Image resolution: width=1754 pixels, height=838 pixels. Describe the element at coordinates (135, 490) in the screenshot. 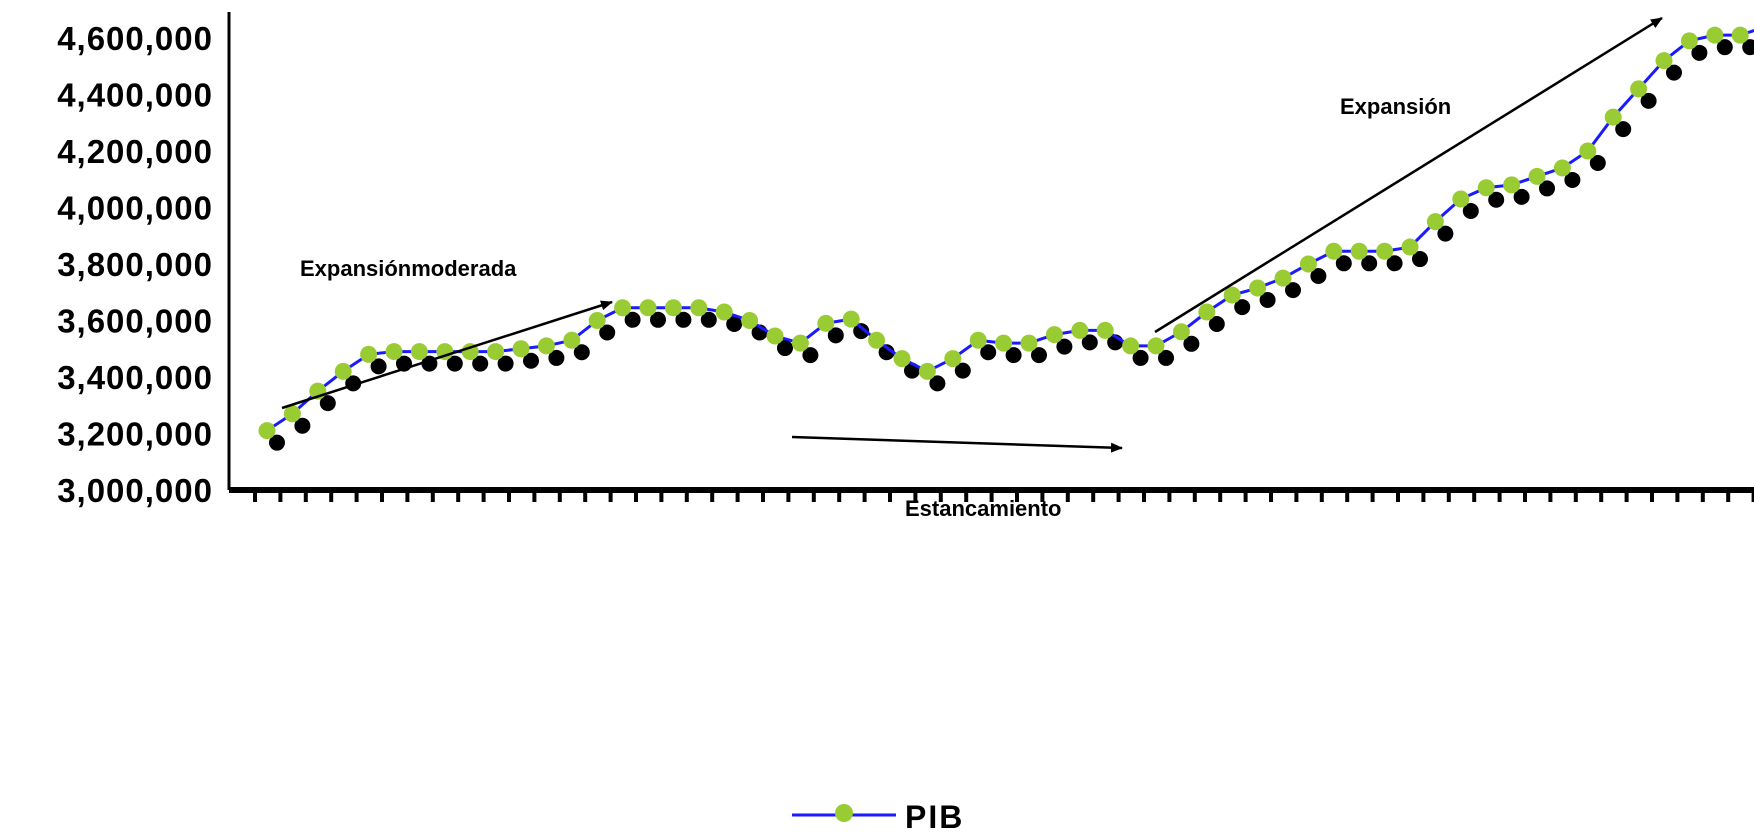

I see `y-tick-label: 3,000,000` at that location.